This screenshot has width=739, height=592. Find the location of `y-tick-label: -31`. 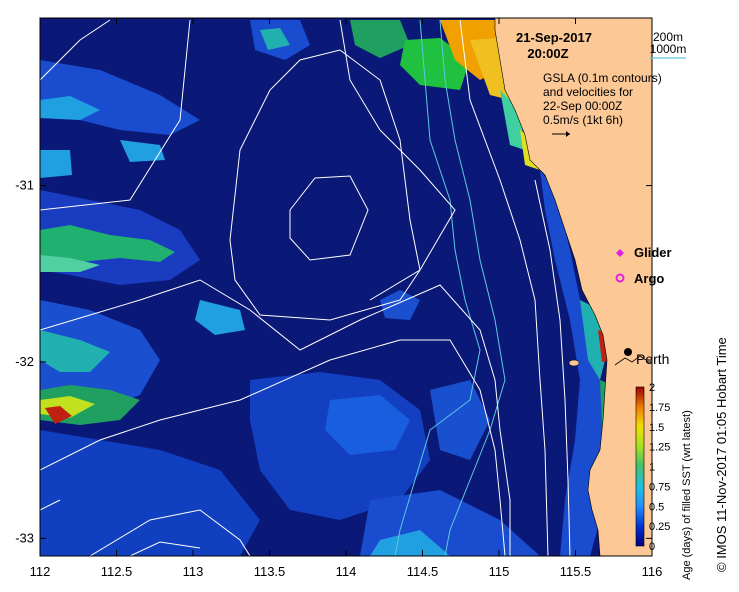

y-tick-label: -31 is located at coordinates (24, 185).